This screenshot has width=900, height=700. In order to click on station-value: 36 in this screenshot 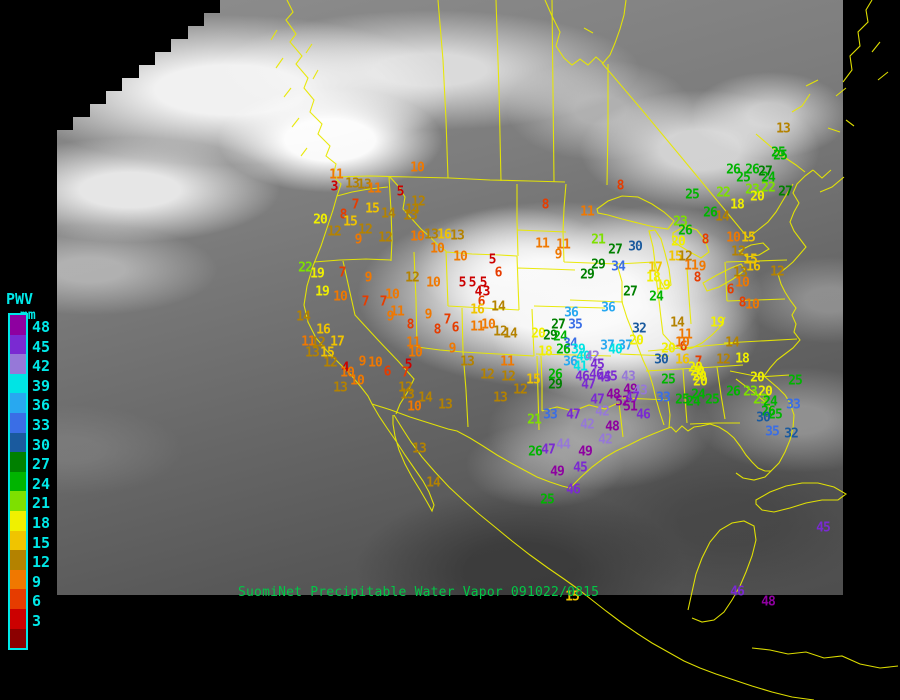, I will do `click(571, 313)`.